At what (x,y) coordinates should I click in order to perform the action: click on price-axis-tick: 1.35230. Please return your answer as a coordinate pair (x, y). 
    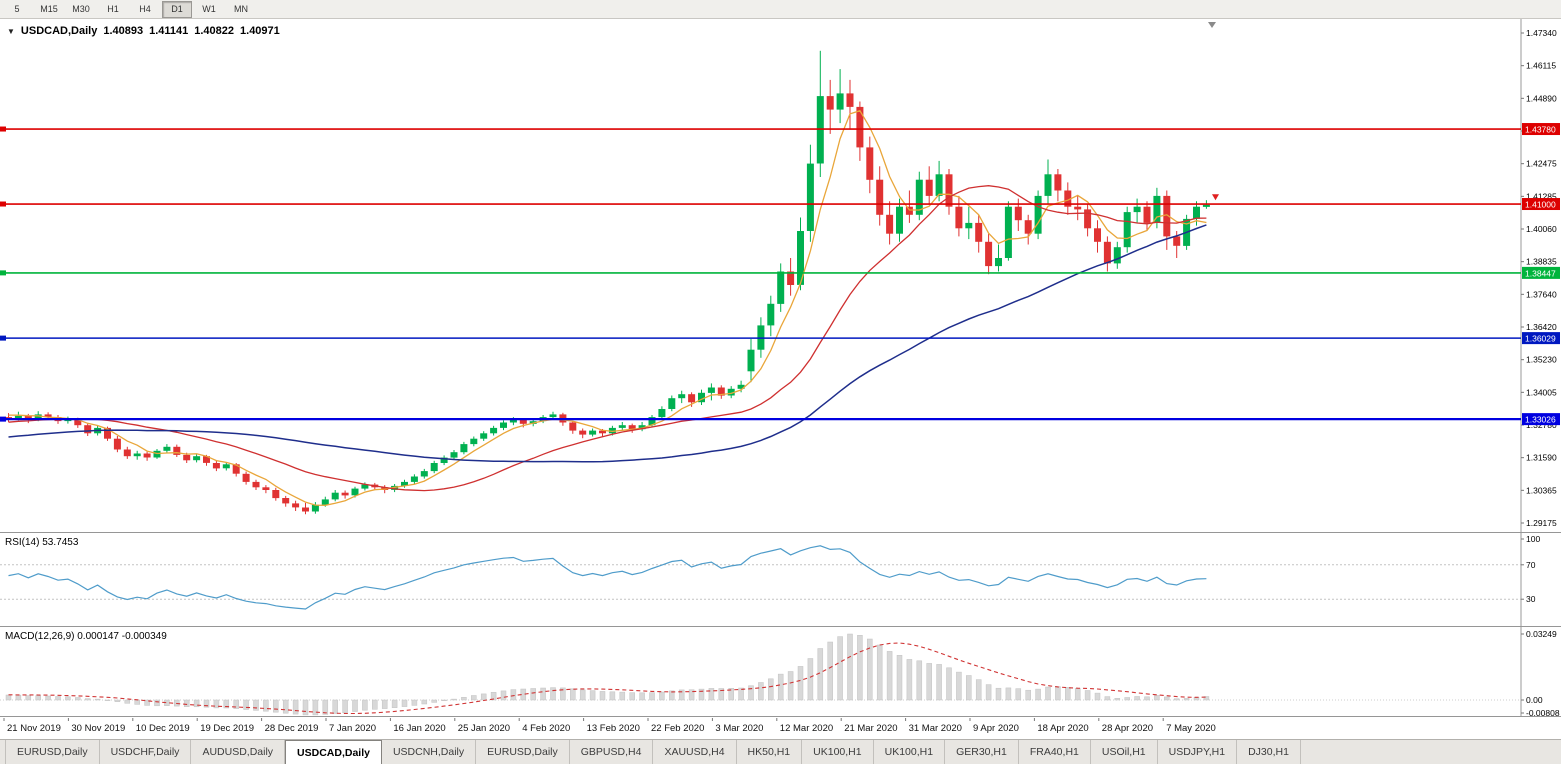
    Looking at the image, I should click on (1541, 360).